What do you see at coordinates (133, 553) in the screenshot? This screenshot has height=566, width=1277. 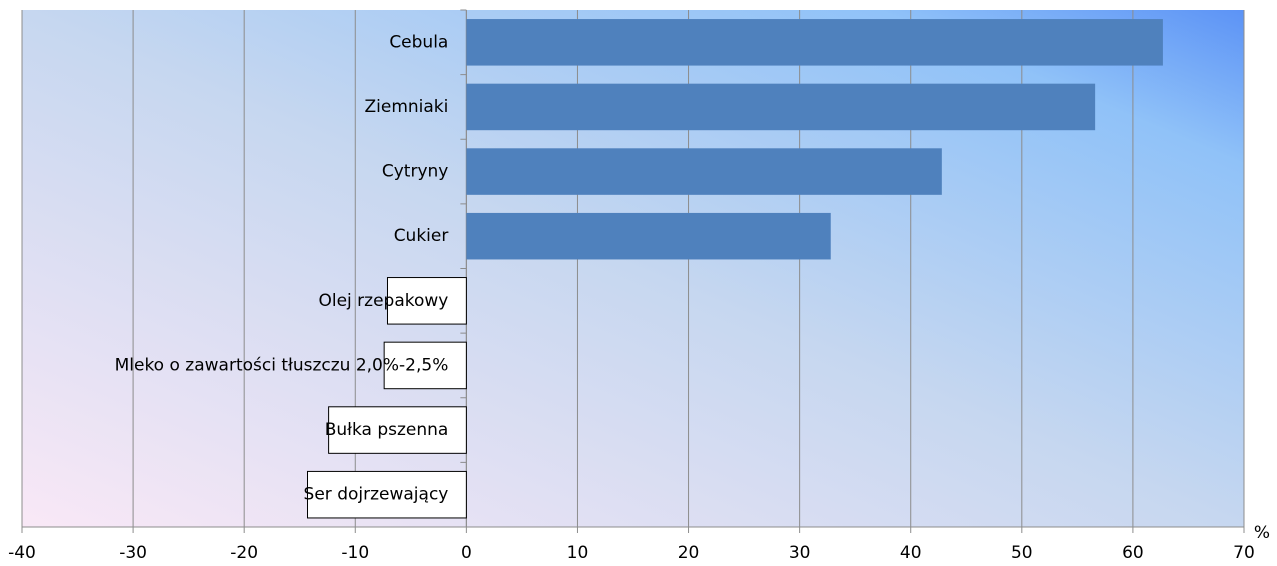 I see `x-tick-label: -30` at bounding box center [133, 553].